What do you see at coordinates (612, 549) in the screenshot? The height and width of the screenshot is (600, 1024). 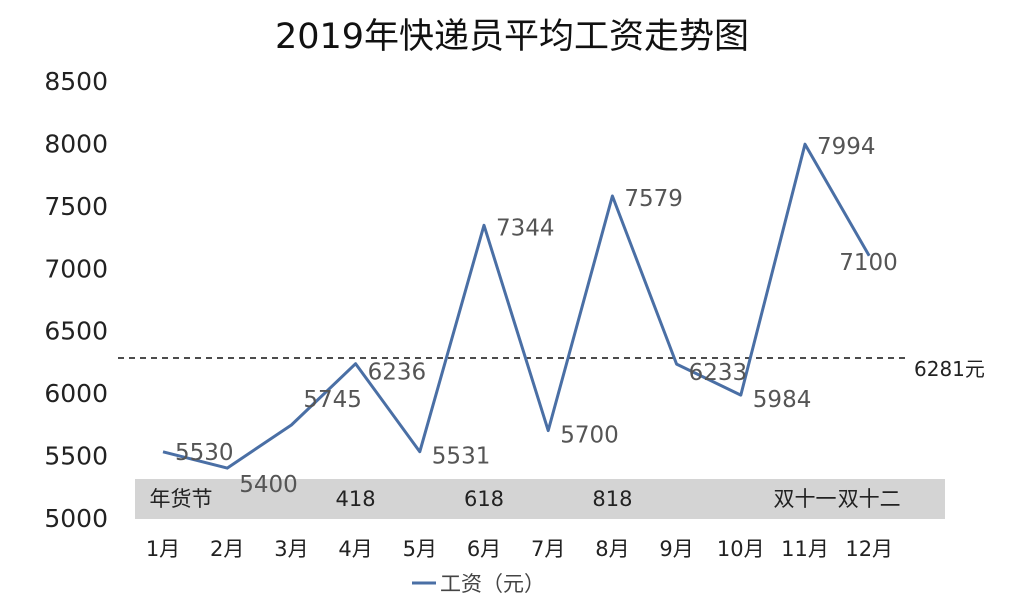 I see `x-tick-label: 8月` at bounding box center [612, 549].